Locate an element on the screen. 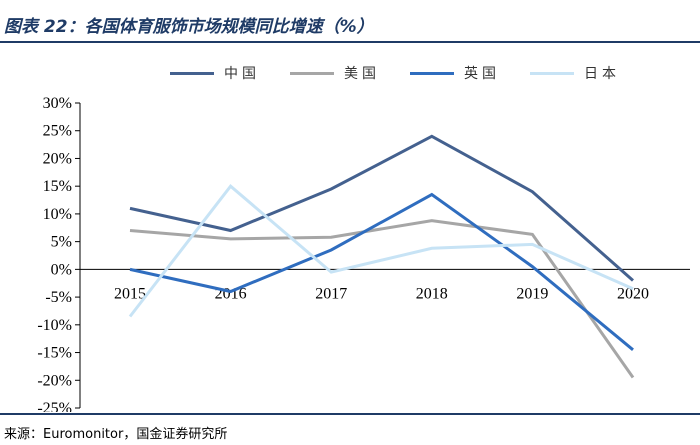 This screenshot has width=700, height=445. y-tick-label: 20% is located at coordinates (57, 158).